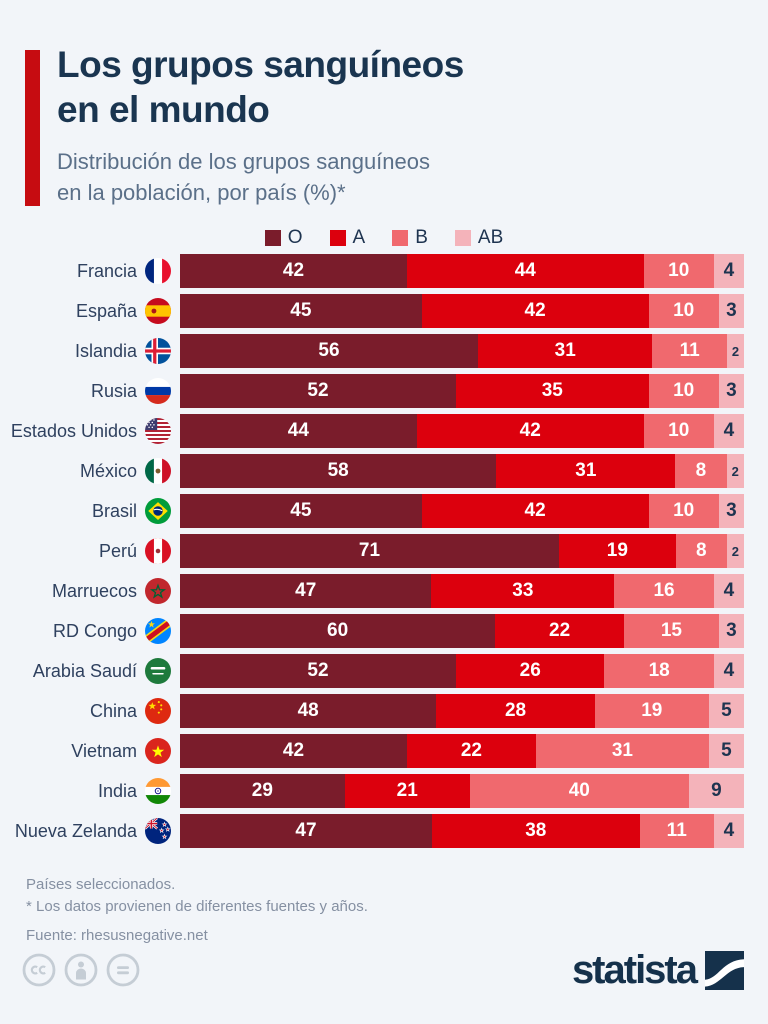 The width and height of the screenshot is (768, 1024). Describe the element at coordinates (117, 550) in the screenshot. I see `country-label: Perú` at that location.